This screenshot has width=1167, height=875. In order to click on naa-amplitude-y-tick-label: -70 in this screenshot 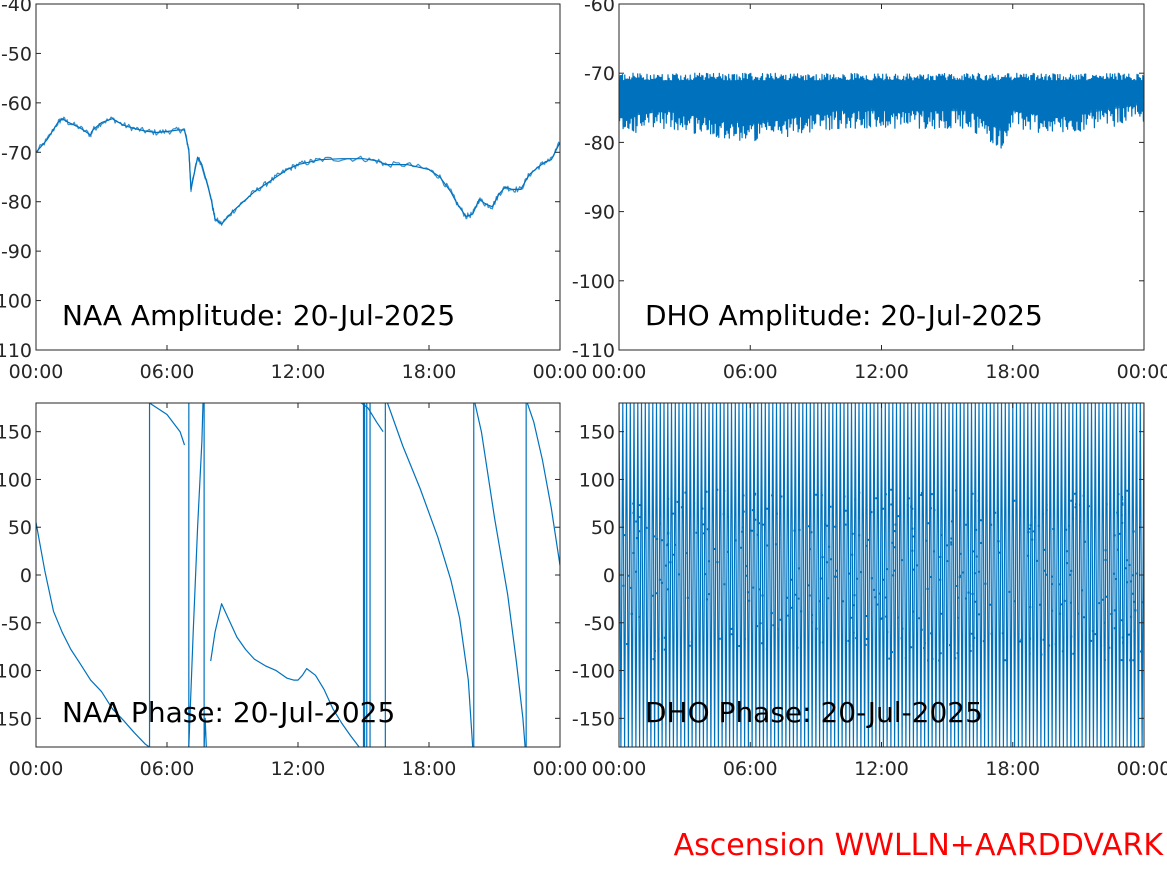, I will do `click(16, 153)`.